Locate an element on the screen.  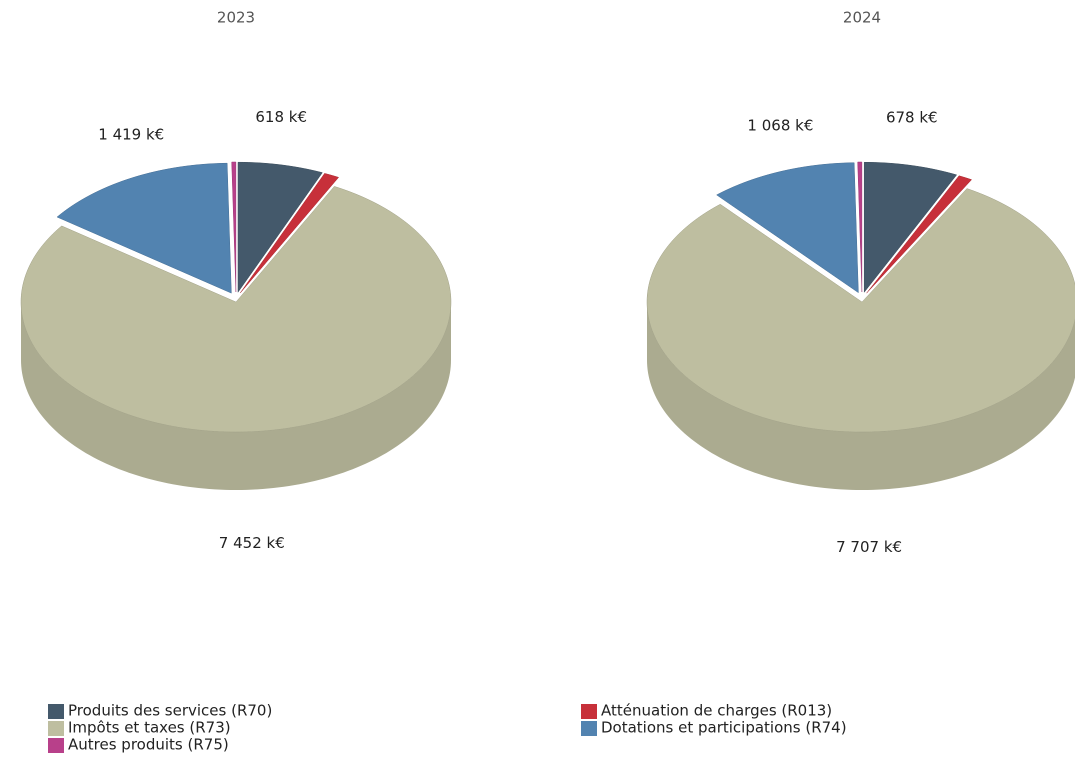
data-label: 618 k€ is located at coordinates (281, 117).